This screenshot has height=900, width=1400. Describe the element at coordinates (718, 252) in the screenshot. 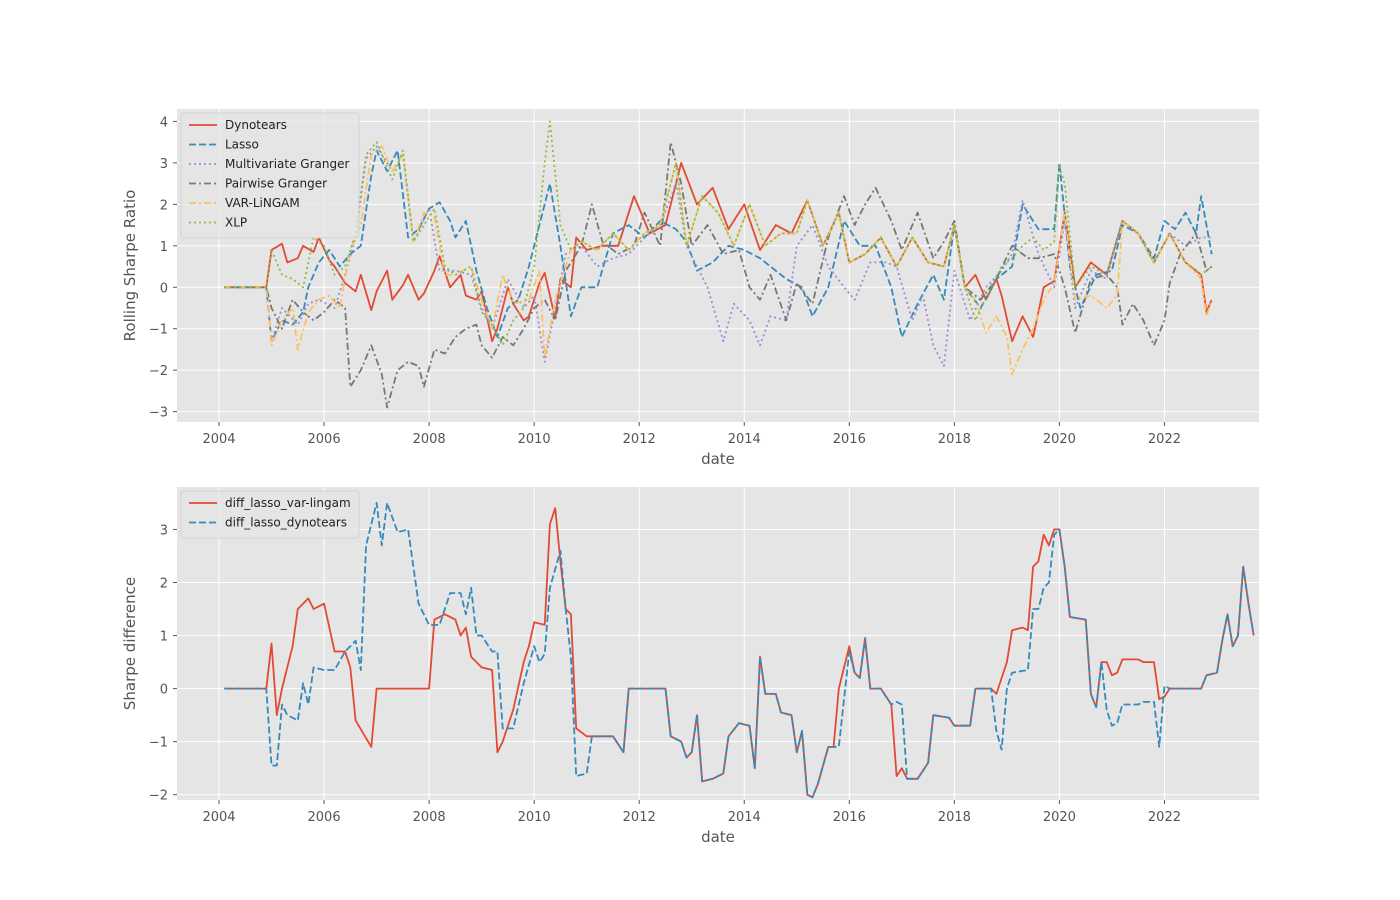

I see `series-line-dynotears` at that location.